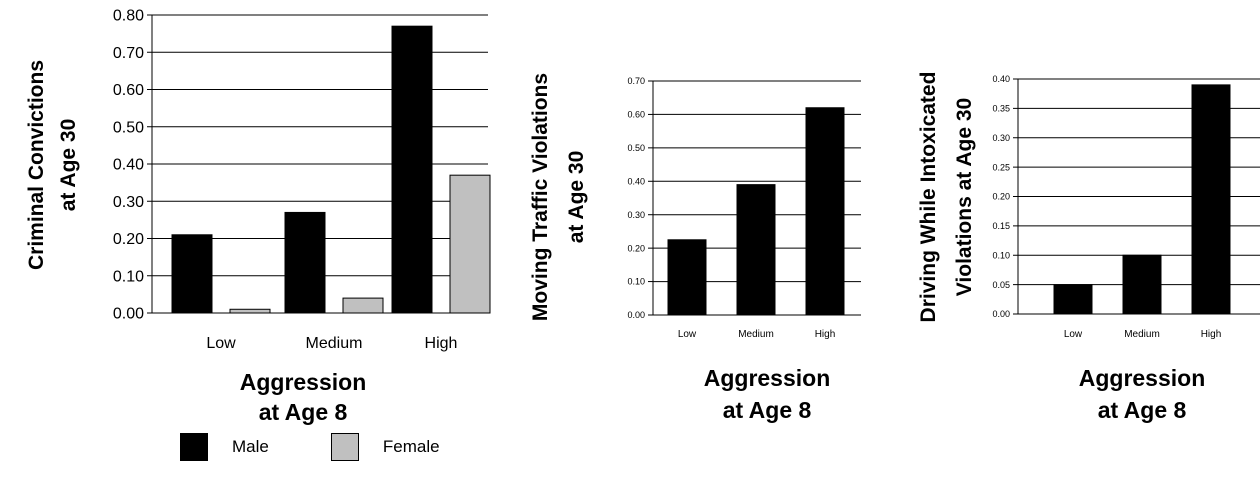 This screenshot has height=487, width=1260. I want to click on chart2-ytick-label: 0.30, so click(636, 215).